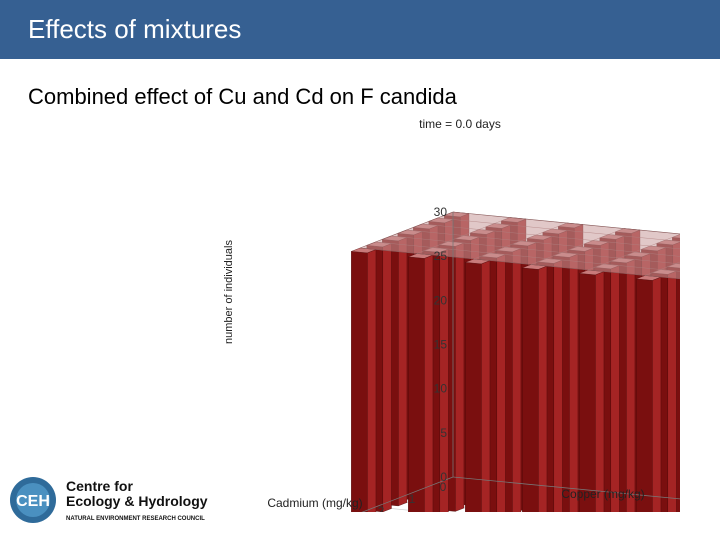 This screenshot has height=540, width=720. Describe the element at coordinates (441, 256) in the screenshot. I see `z-tick-label: 25` at that location.